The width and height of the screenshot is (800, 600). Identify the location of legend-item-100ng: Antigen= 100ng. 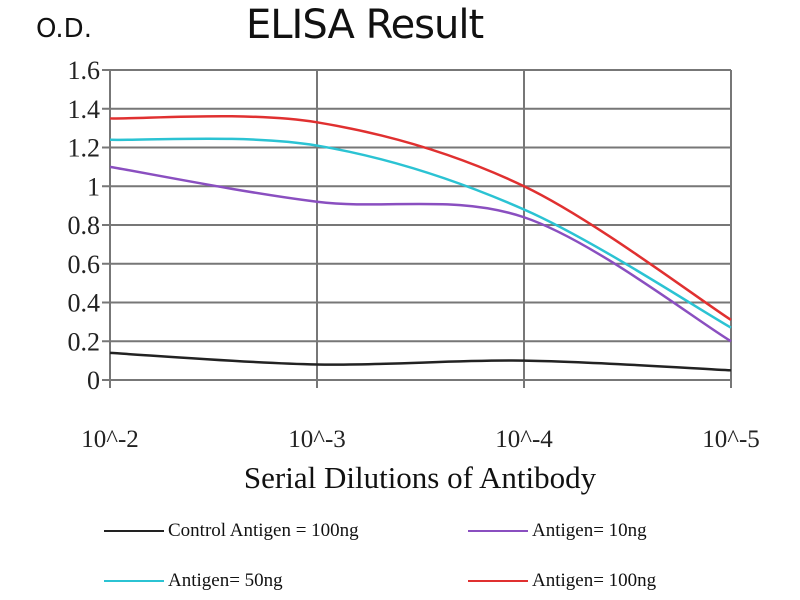
(562, 581).